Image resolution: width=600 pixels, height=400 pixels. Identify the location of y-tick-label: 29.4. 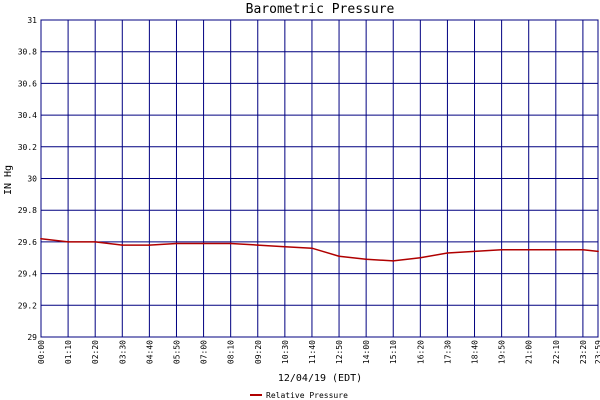
(27, 274).